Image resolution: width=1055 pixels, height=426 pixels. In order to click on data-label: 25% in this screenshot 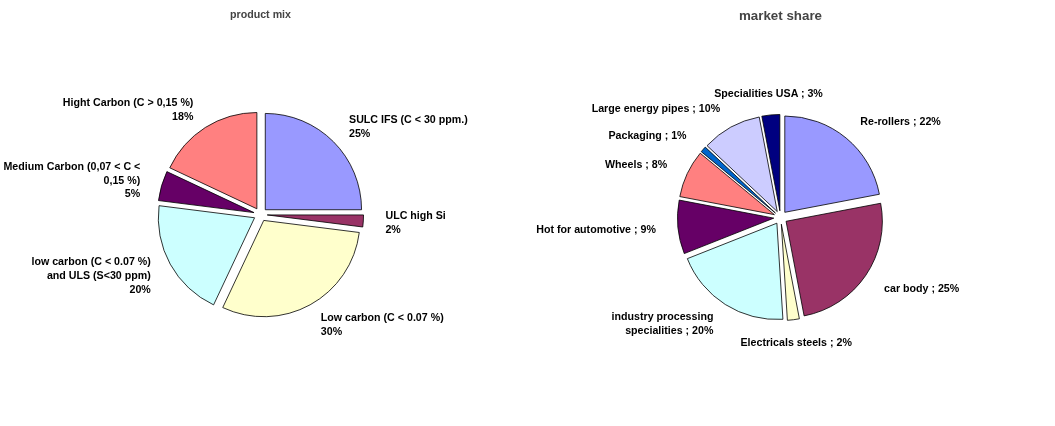, I will do `click(360, 132)`.